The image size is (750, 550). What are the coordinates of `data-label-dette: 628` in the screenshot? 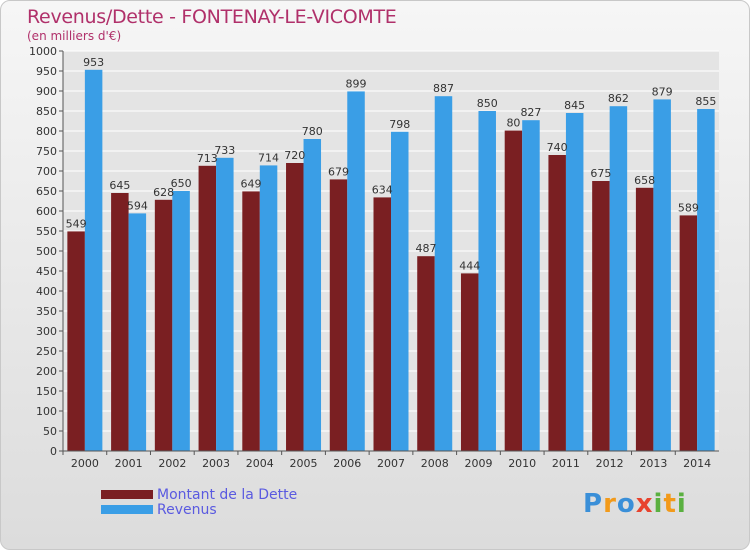 It's located at (163, 192).